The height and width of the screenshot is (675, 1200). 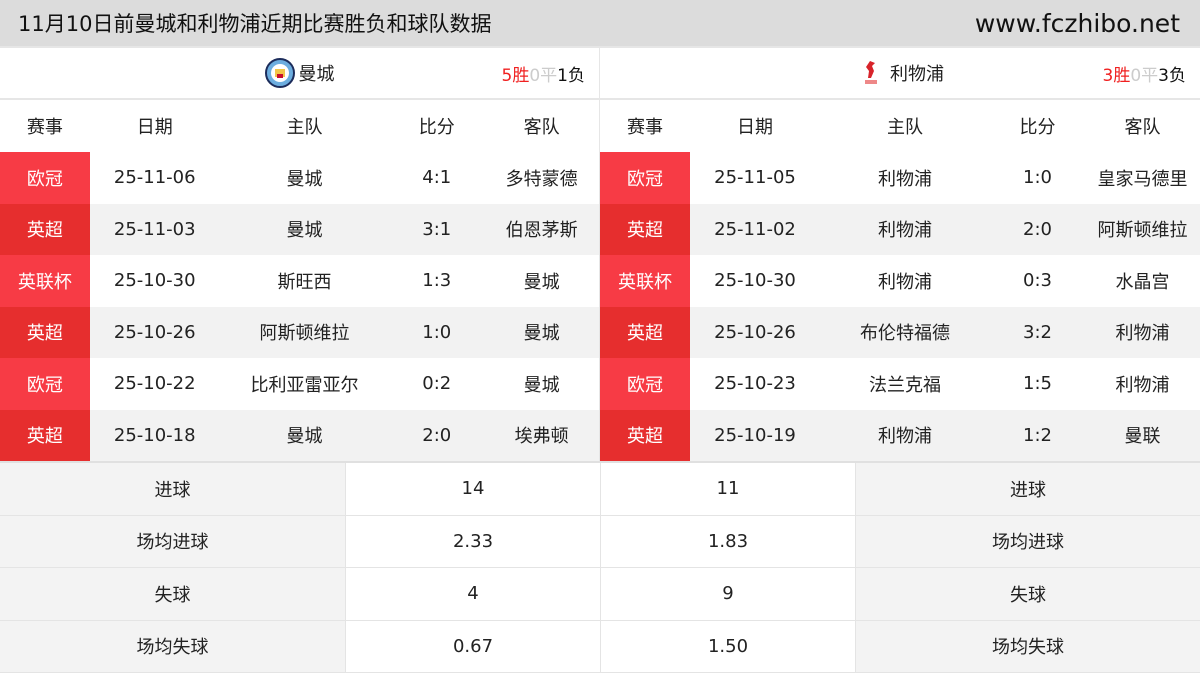 What do you see at coordinates (437, 281) in the screenshot?
I see `score-cell: 1:3` at bounding box center [437, 281].